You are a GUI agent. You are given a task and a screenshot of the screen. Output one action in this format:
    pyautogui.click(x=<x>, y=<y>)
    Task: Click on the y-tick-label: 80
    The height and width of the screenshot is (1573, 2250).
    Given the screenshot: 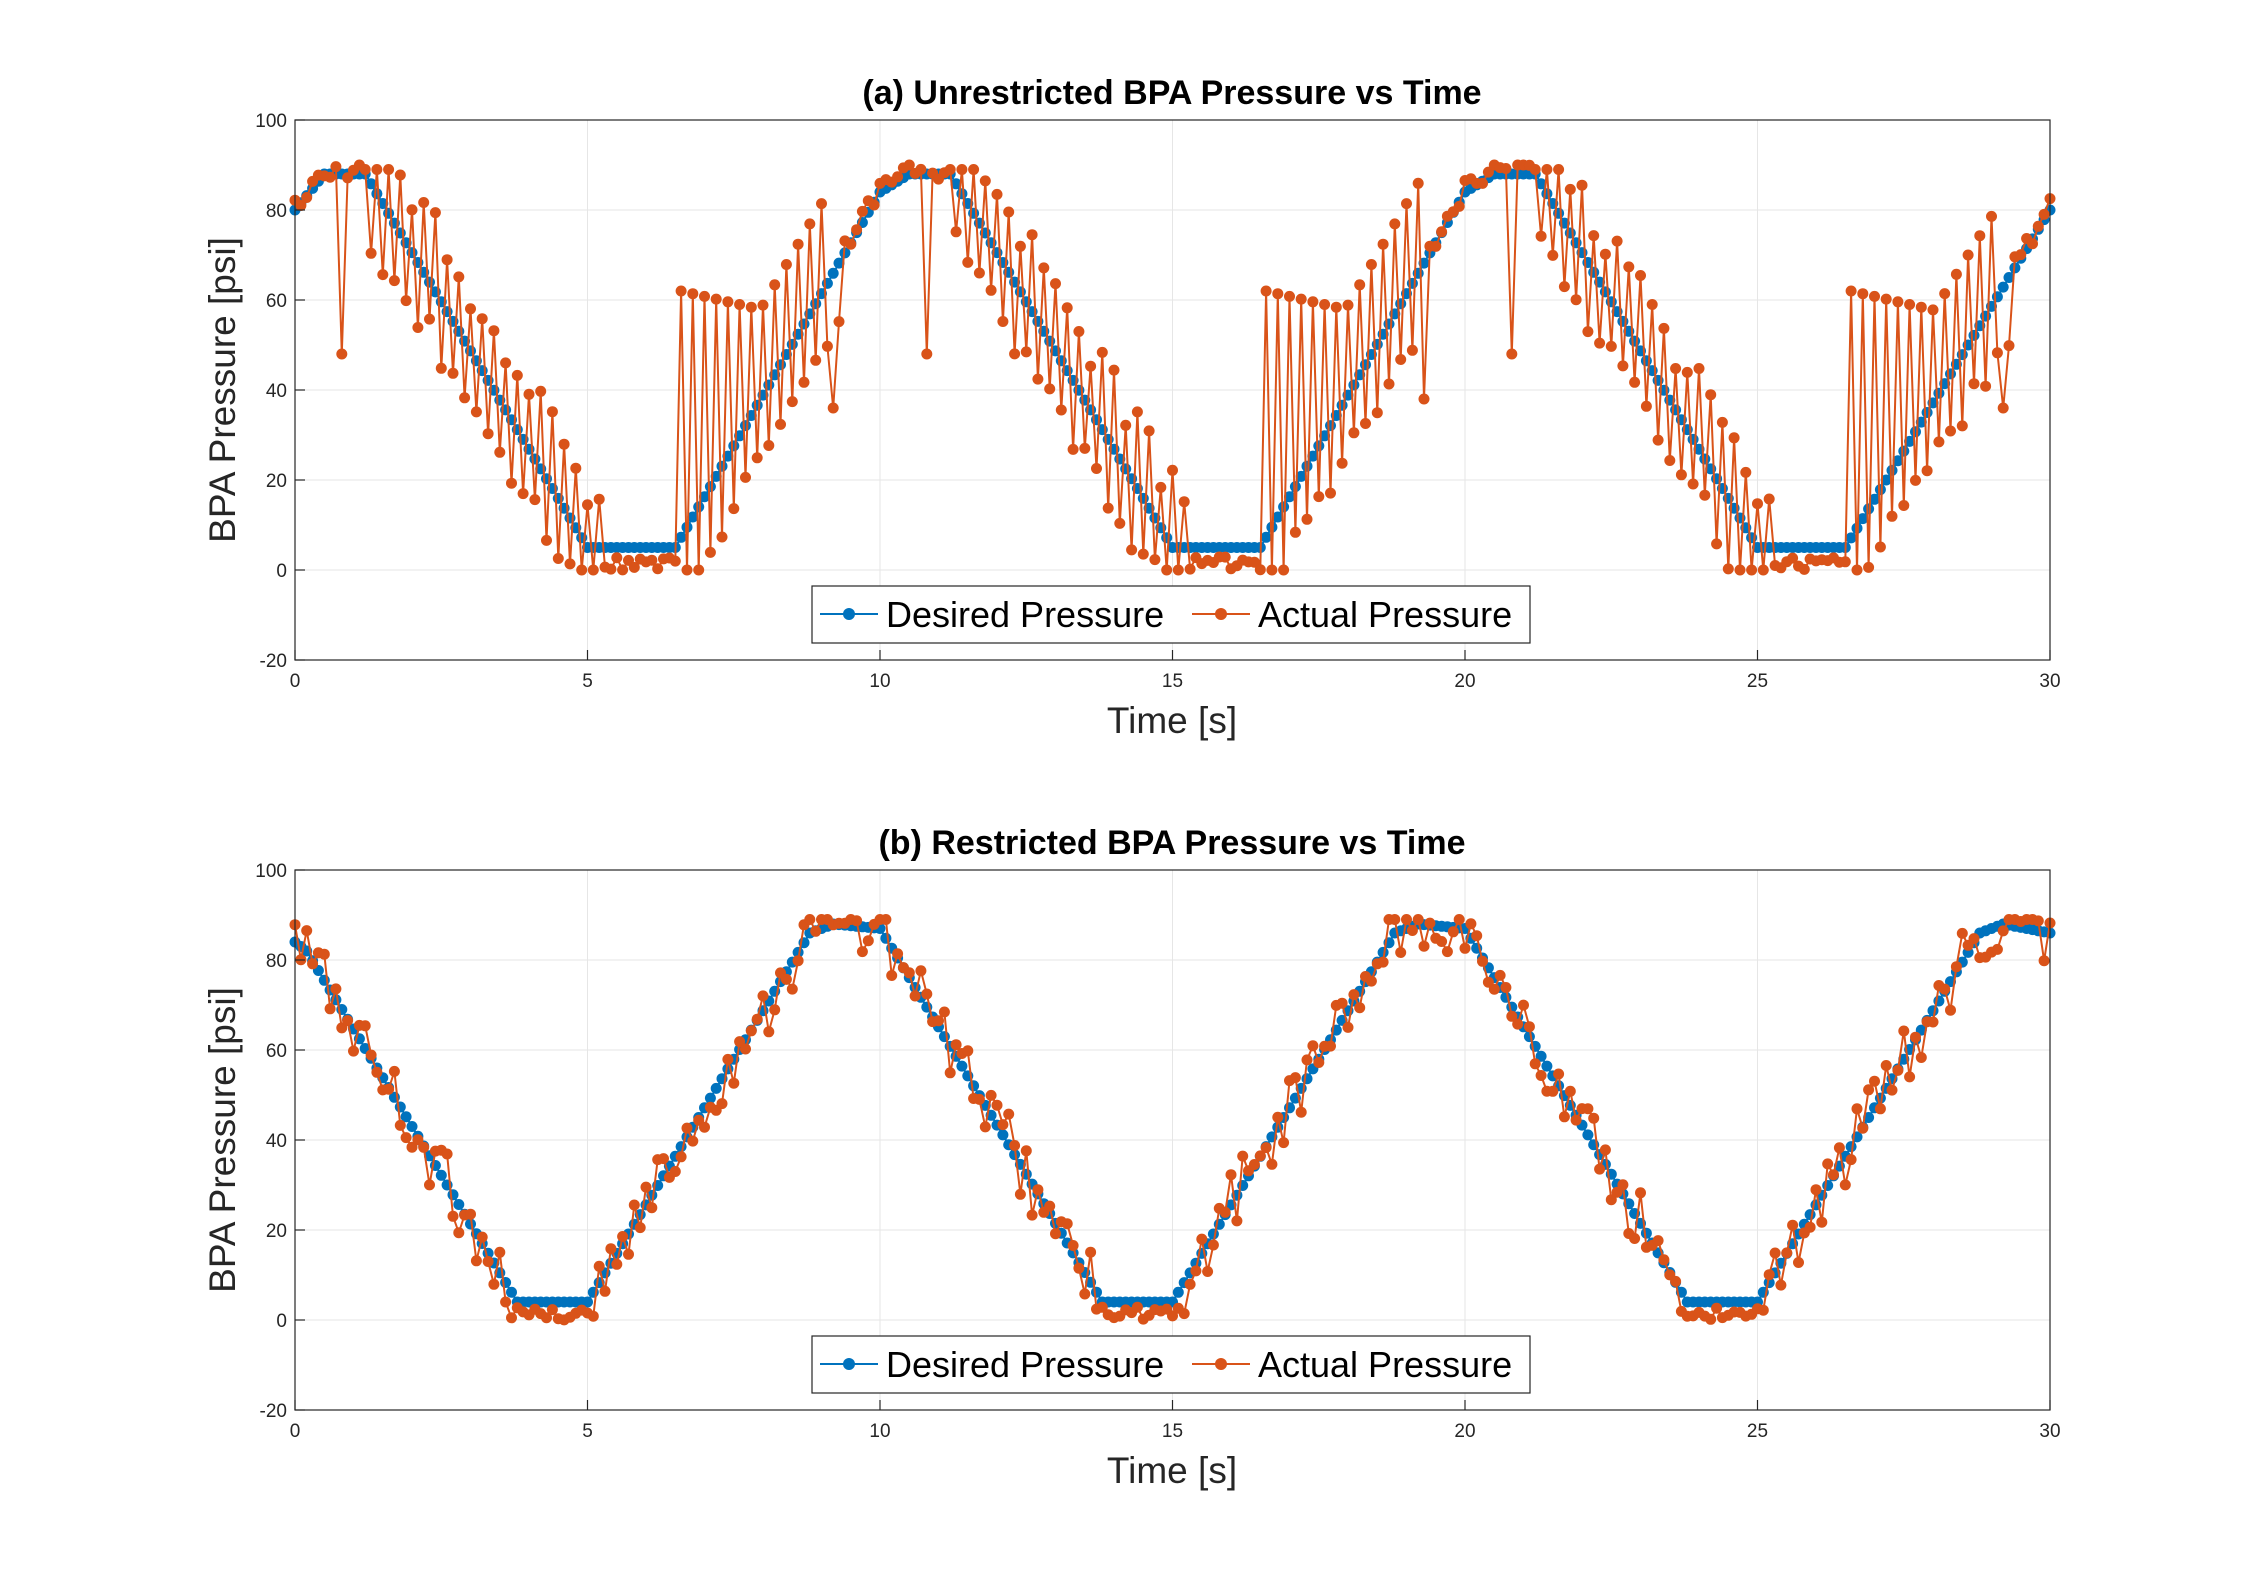 What is the action you would take?
    pyautogui.click(x=276, y=961)
    